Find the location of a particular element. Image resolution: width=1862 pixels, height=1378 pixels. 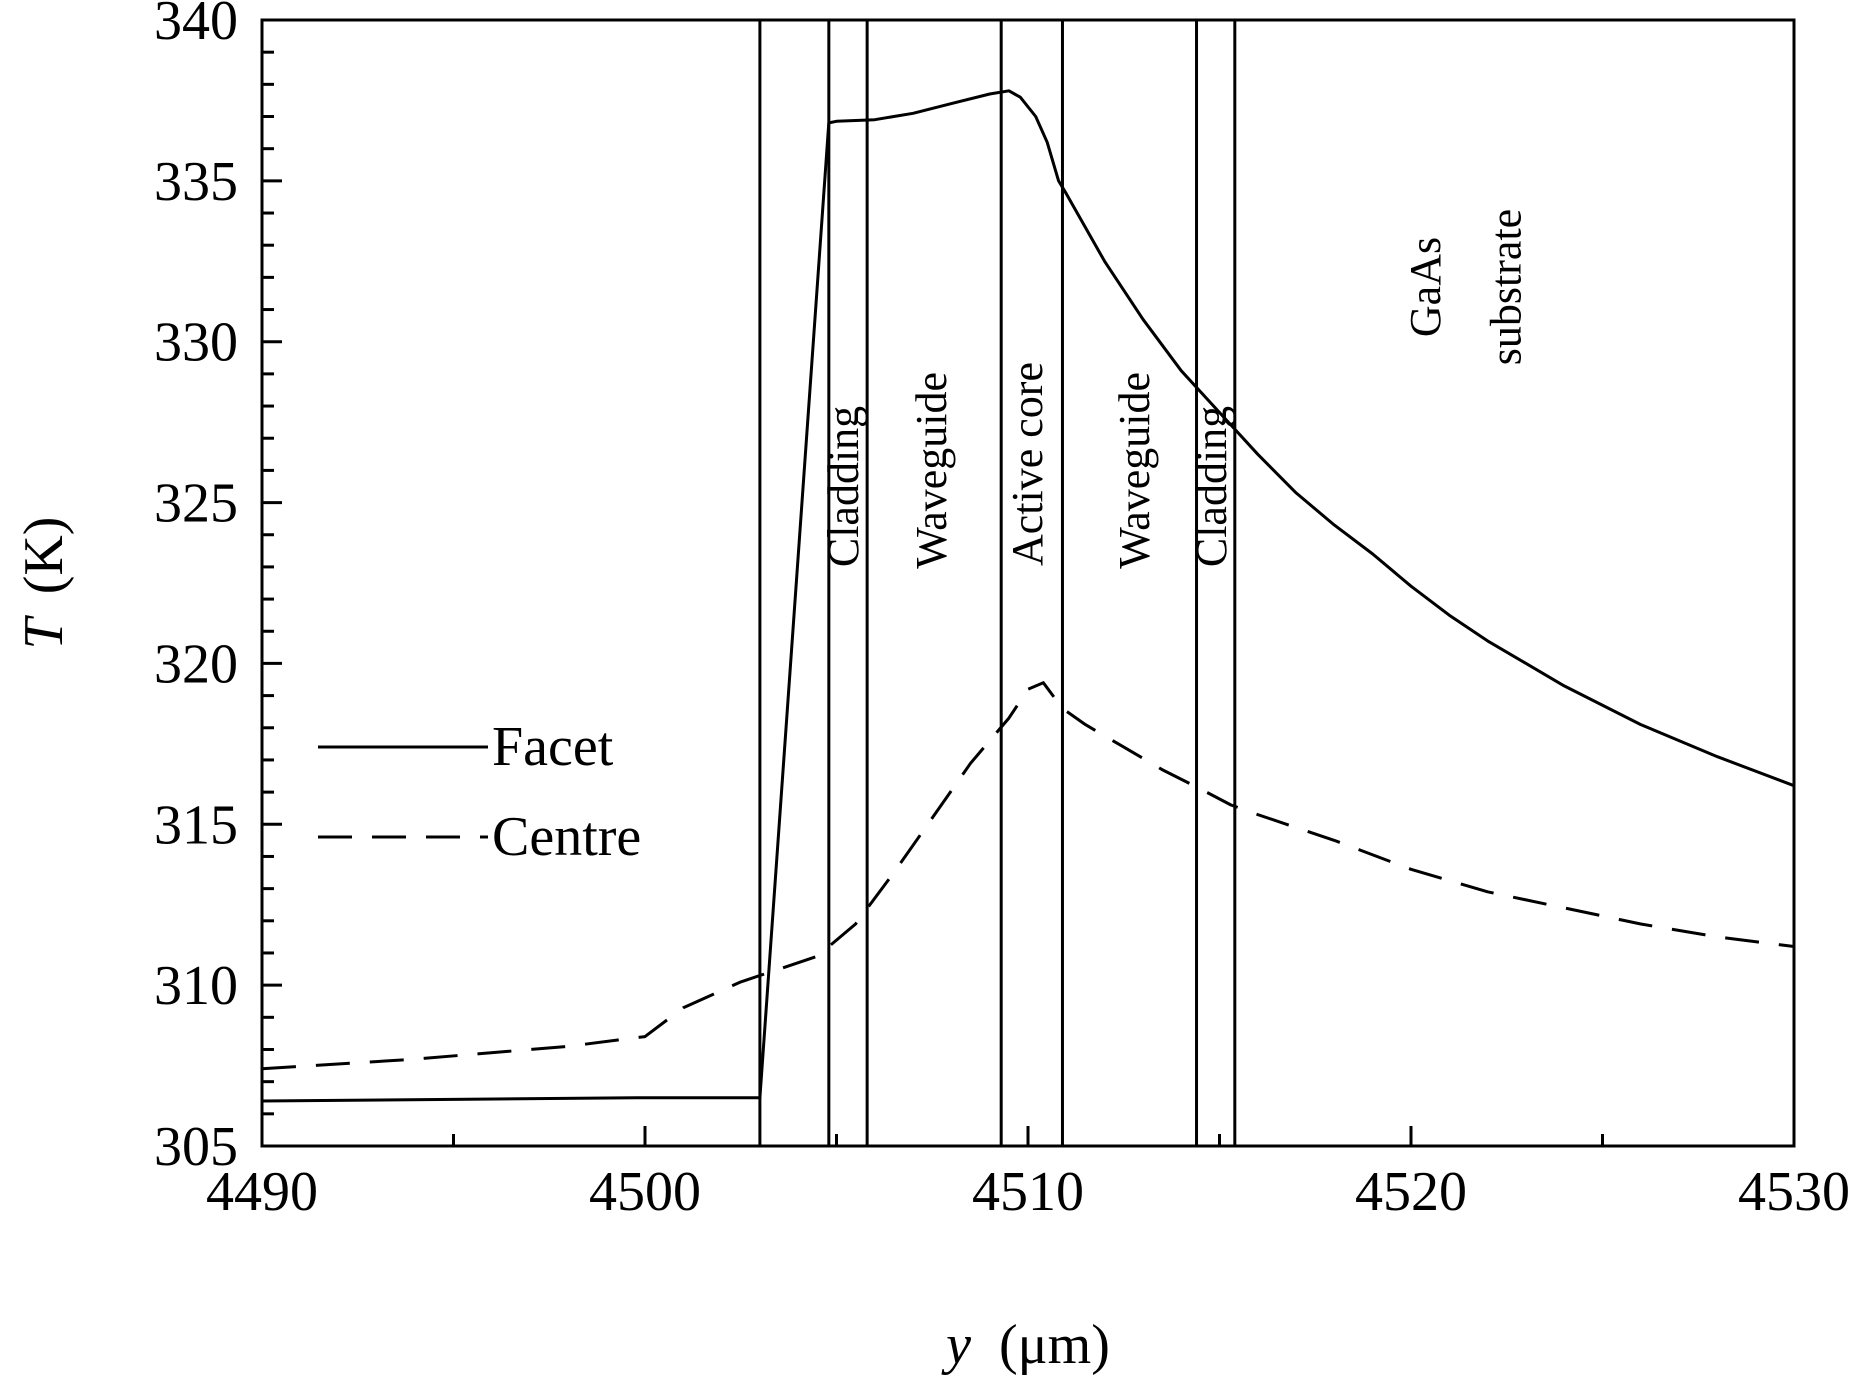

legend-item-facet: Facet is located at coordinates (466, 747).